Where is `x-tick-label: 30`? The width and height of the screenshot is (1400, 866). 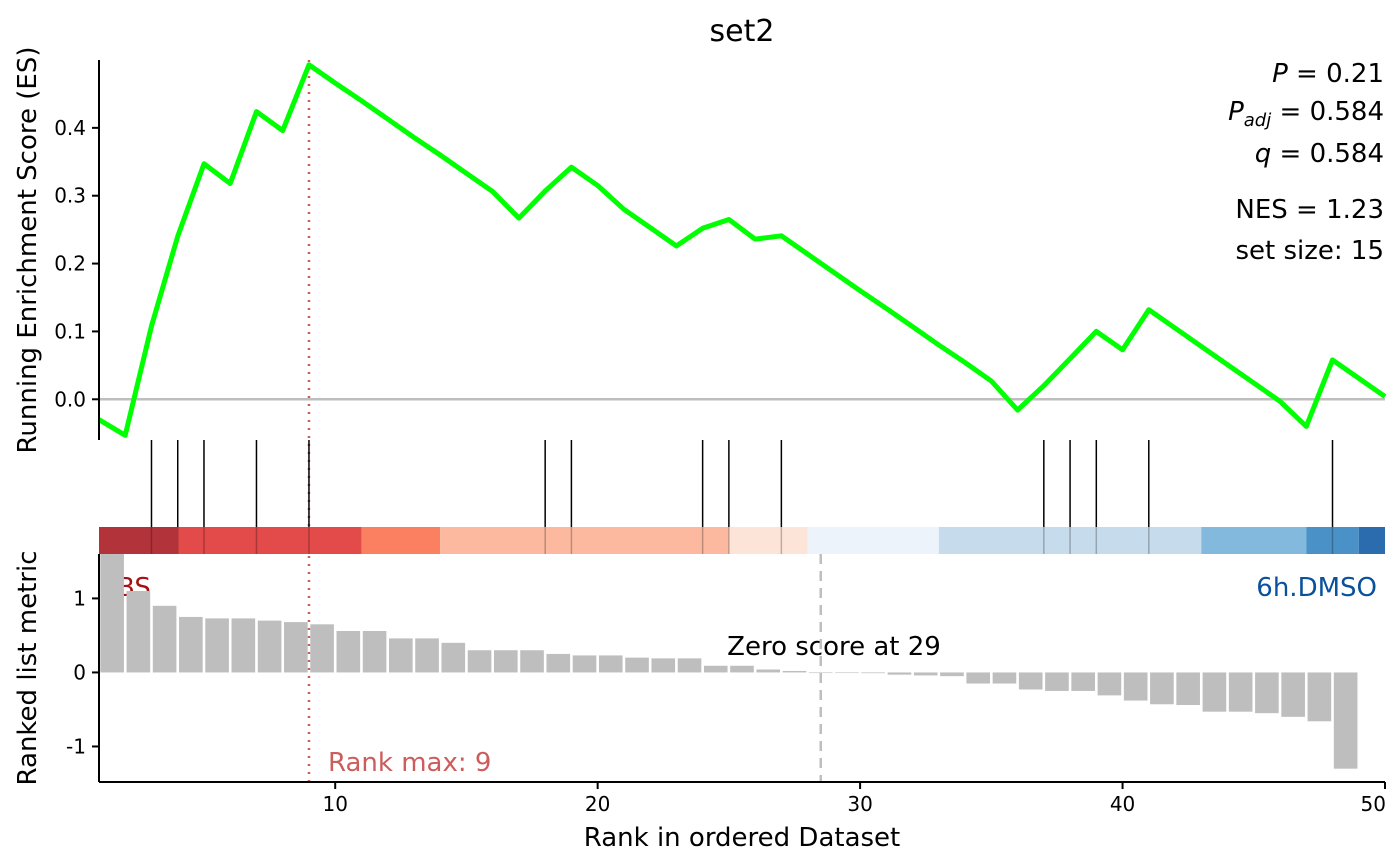 x-tick-label: 30 is located at coordinates (859, 804).